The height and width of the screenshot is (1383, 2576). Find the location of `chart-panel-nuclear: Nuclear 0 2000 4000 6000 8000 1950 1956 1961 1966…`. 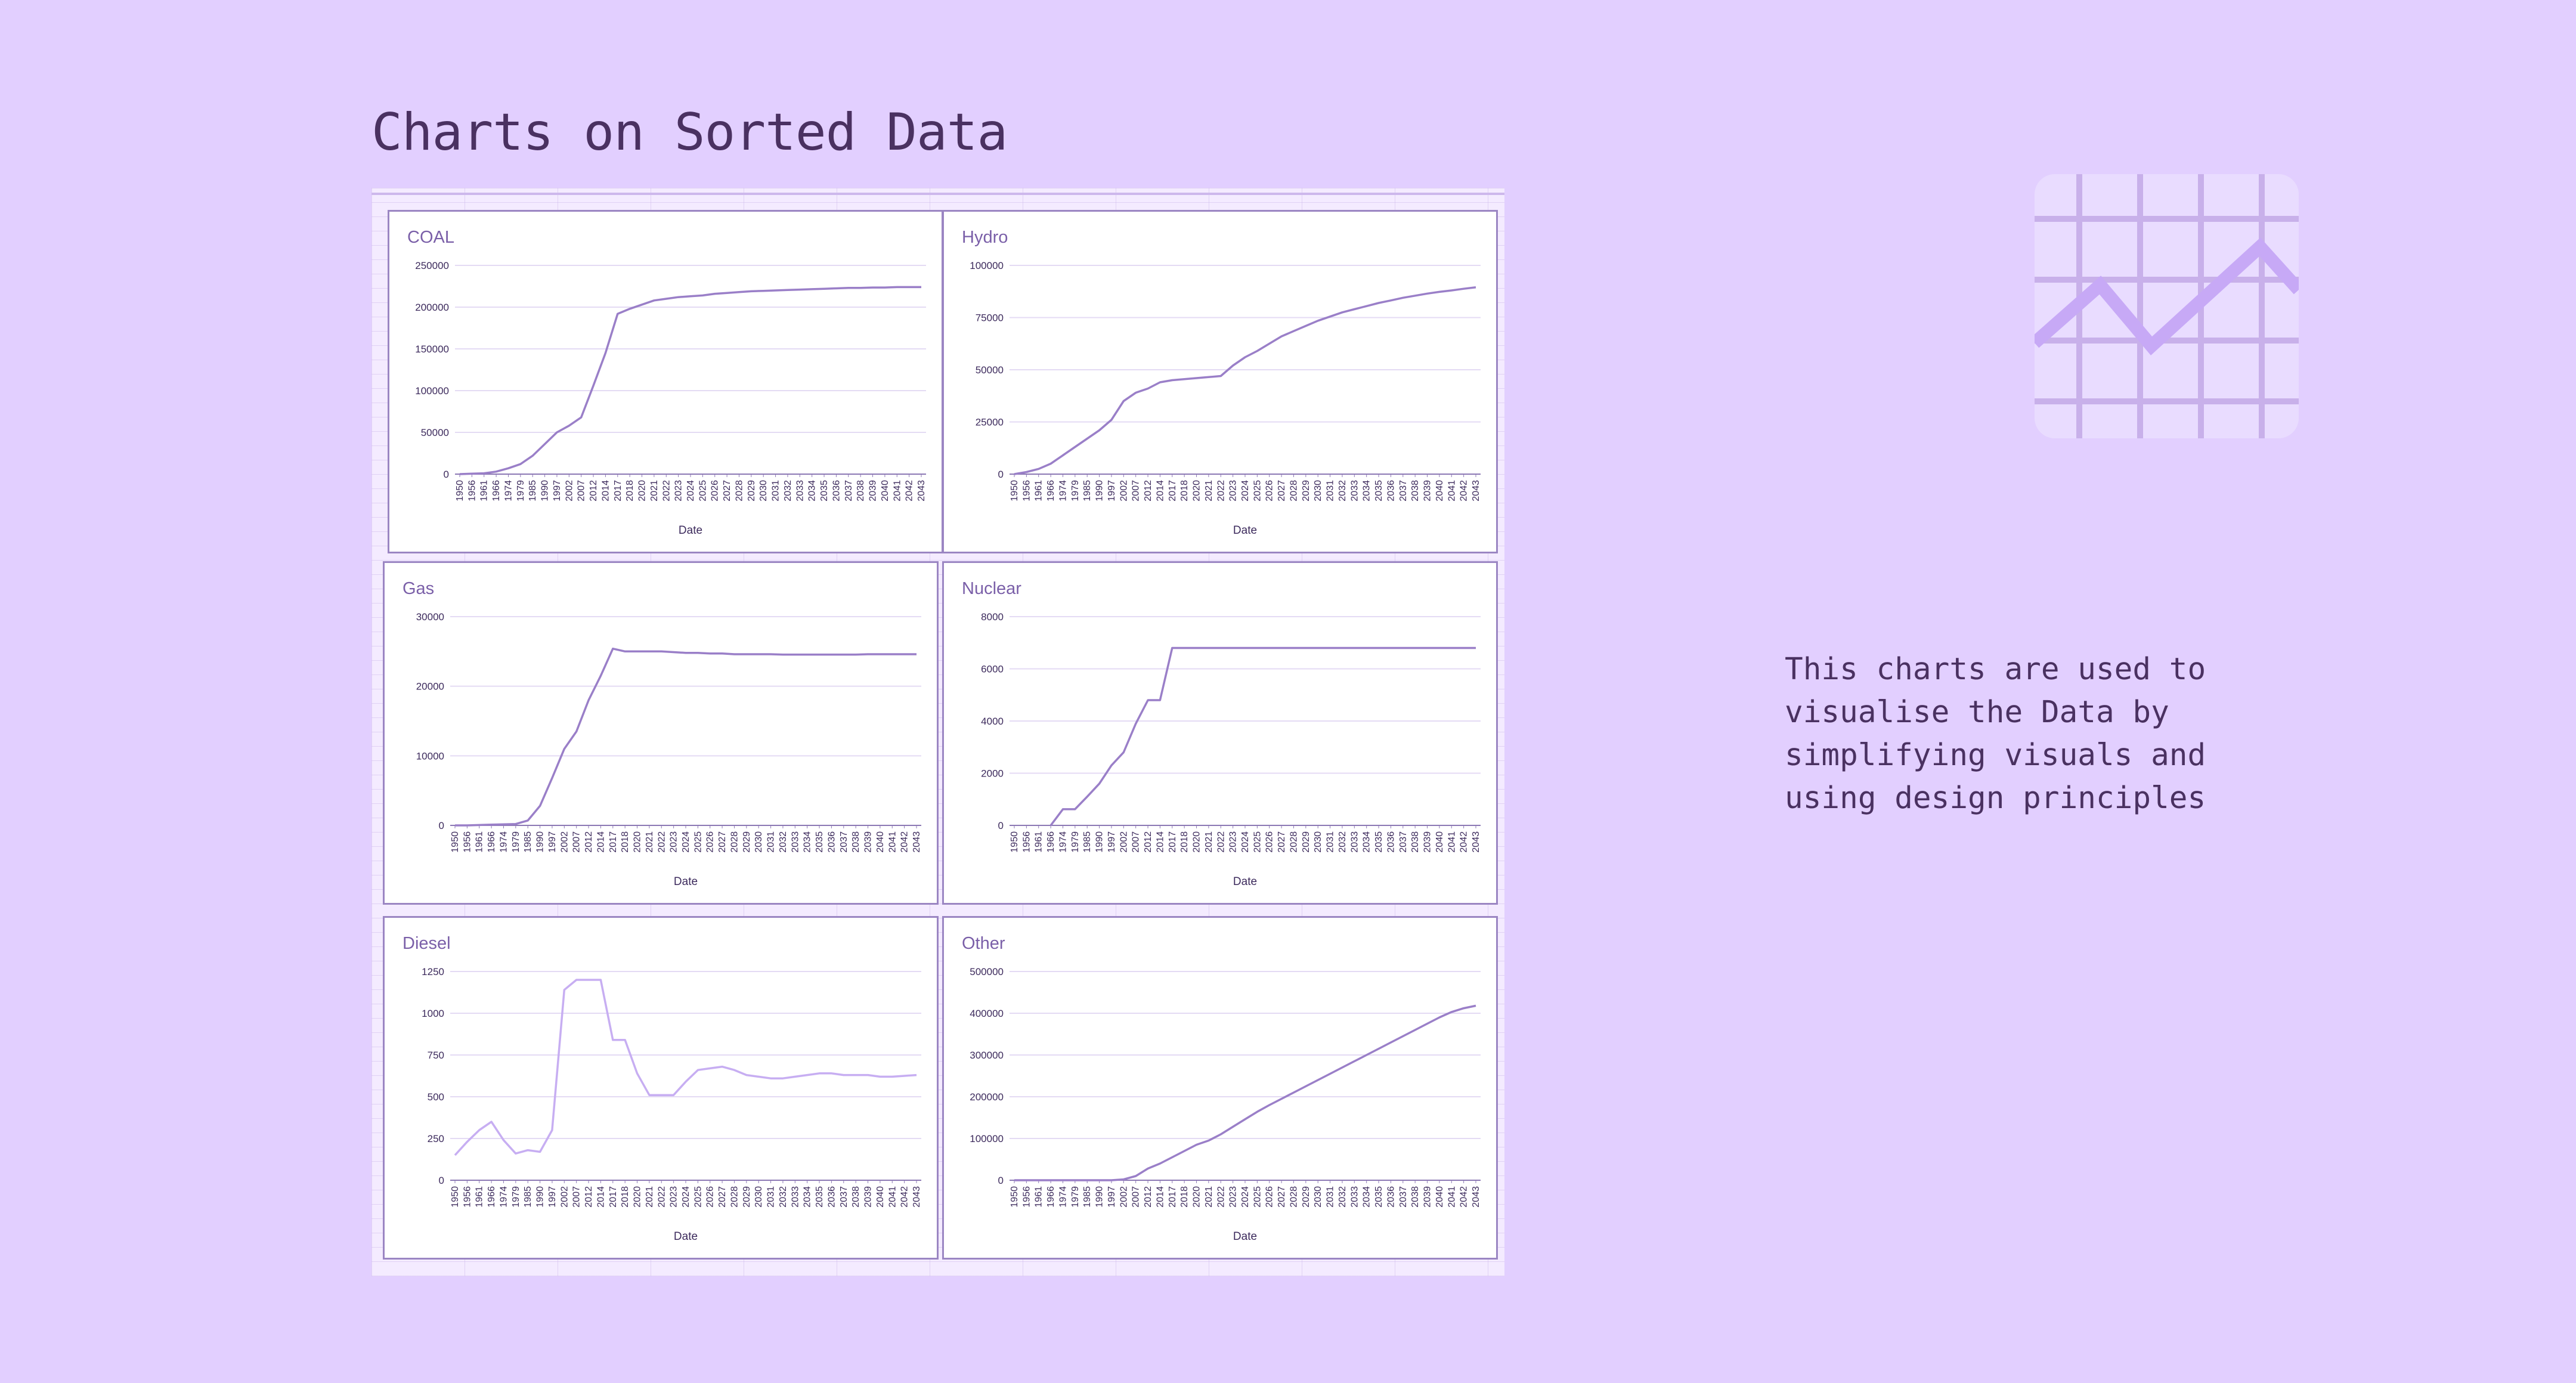

chart-panel-nuclear: Nuclear 0 2000 4000 6000 8000 1950 1956 1961 1966… is located at coordinates (1220, 733).